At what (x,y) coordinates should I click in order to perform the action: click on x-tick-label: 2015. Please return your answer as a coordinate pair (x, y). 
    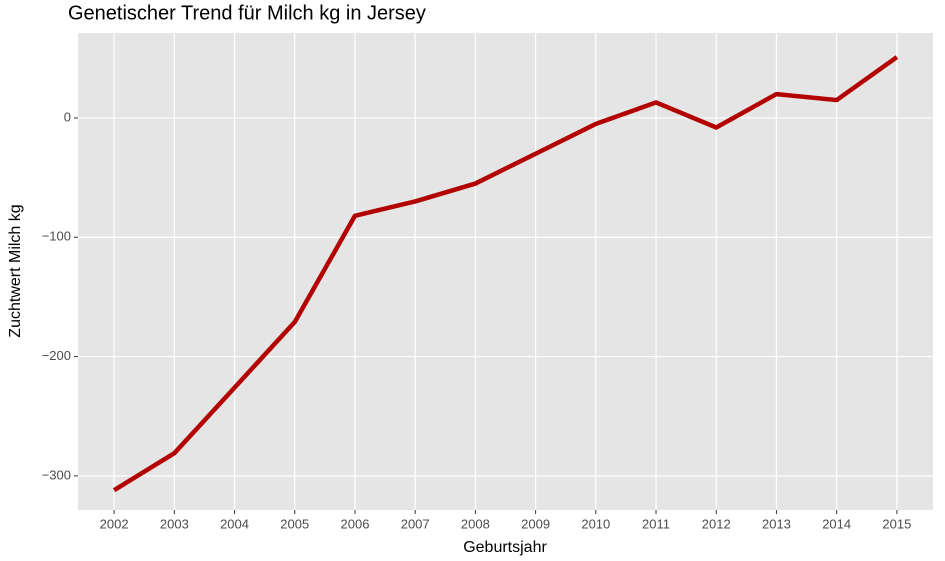
    Looking at the image, I should click on (896, 523).